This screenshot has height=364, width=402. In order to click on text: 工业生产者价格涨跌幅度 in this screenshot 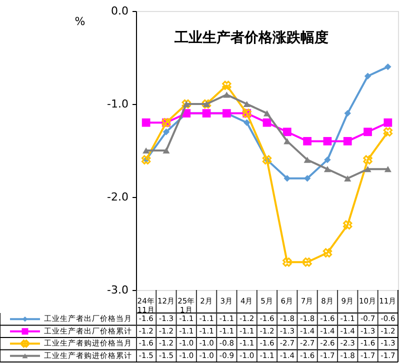, I will do `click(250, 37)`.